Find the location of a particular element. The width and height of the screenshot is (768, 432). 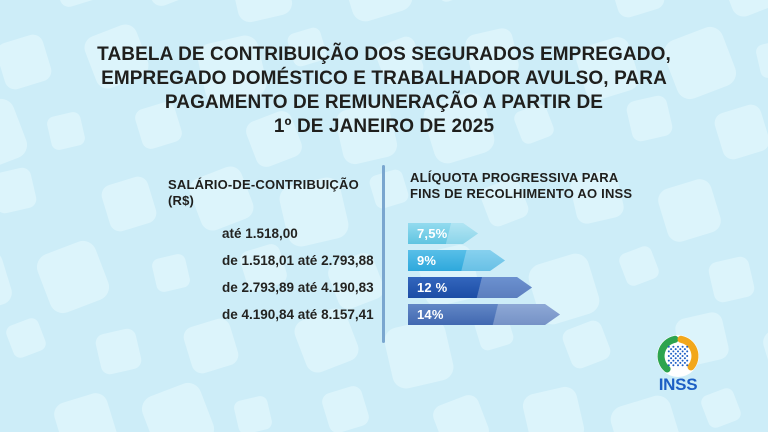

salary-range-label: até 1.518,00 is located at coordinates (260, 233).